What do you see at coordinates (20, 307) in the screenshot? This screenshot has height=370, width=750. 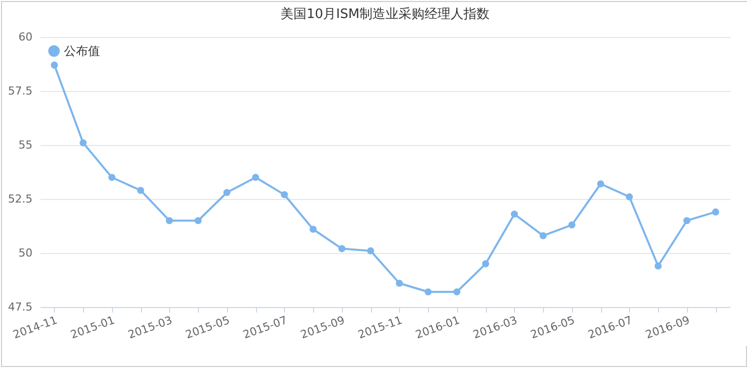 I see `y-tick-label: 47.5` at bounding box center [20, 307].